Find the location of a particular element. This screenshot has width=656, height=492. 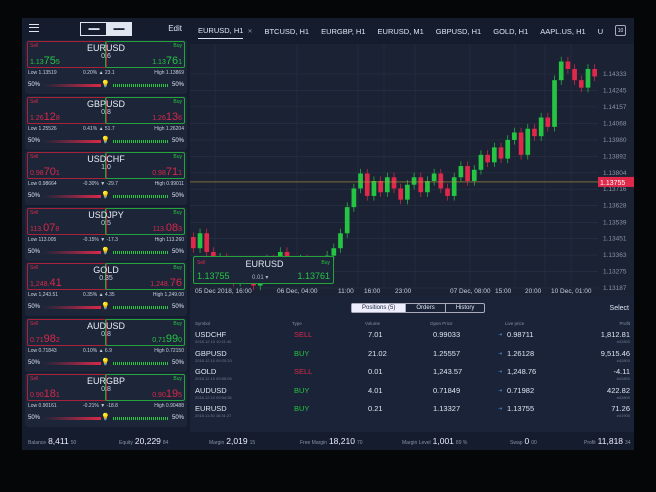

profit: 71.26 is located at coordinates (620, 408).